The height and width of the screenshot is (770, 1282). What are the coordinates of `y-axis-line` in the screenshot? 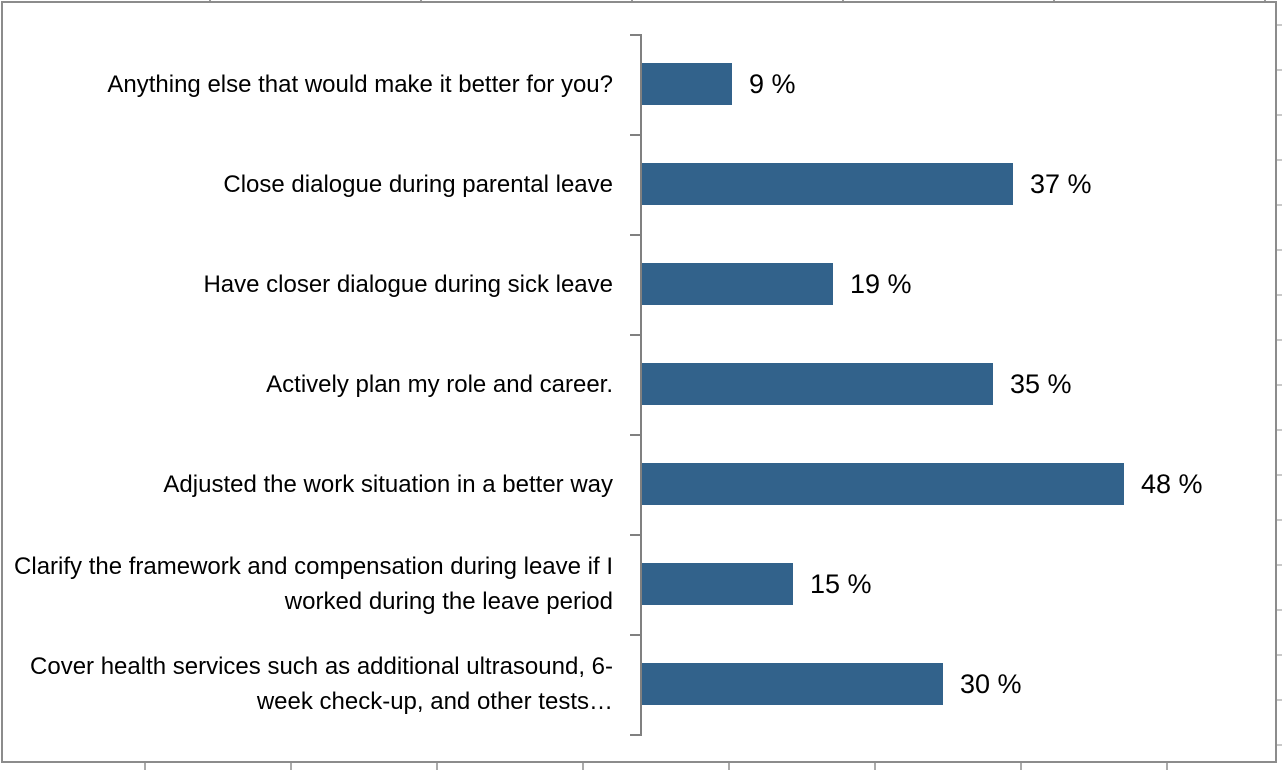 It's located at (641, 385).